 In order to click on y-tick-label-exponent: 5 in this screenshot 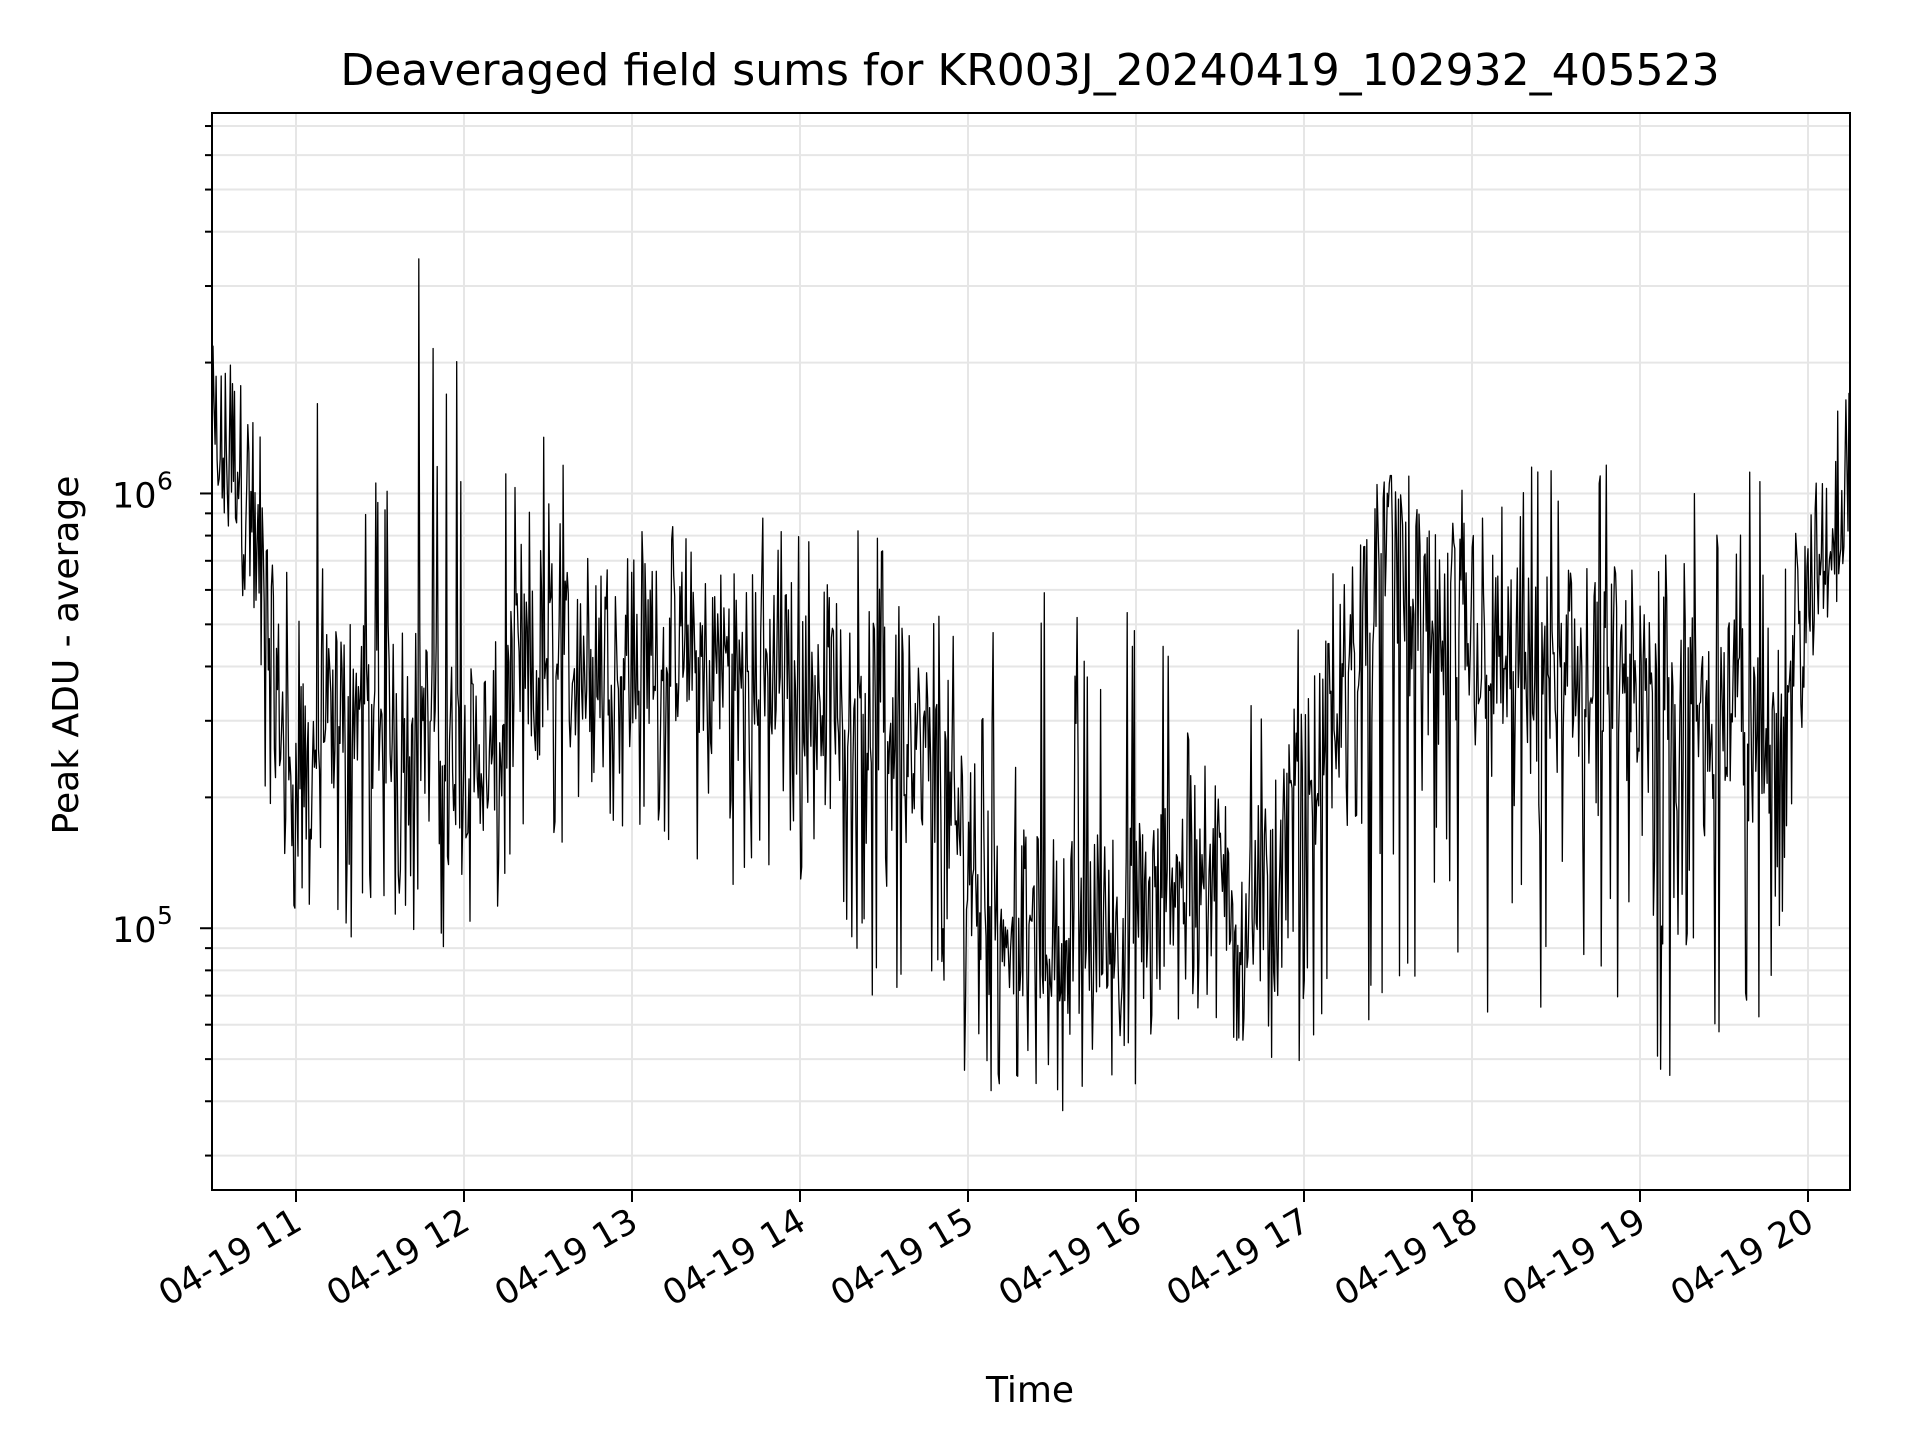, I will do `click(165, 915)`.